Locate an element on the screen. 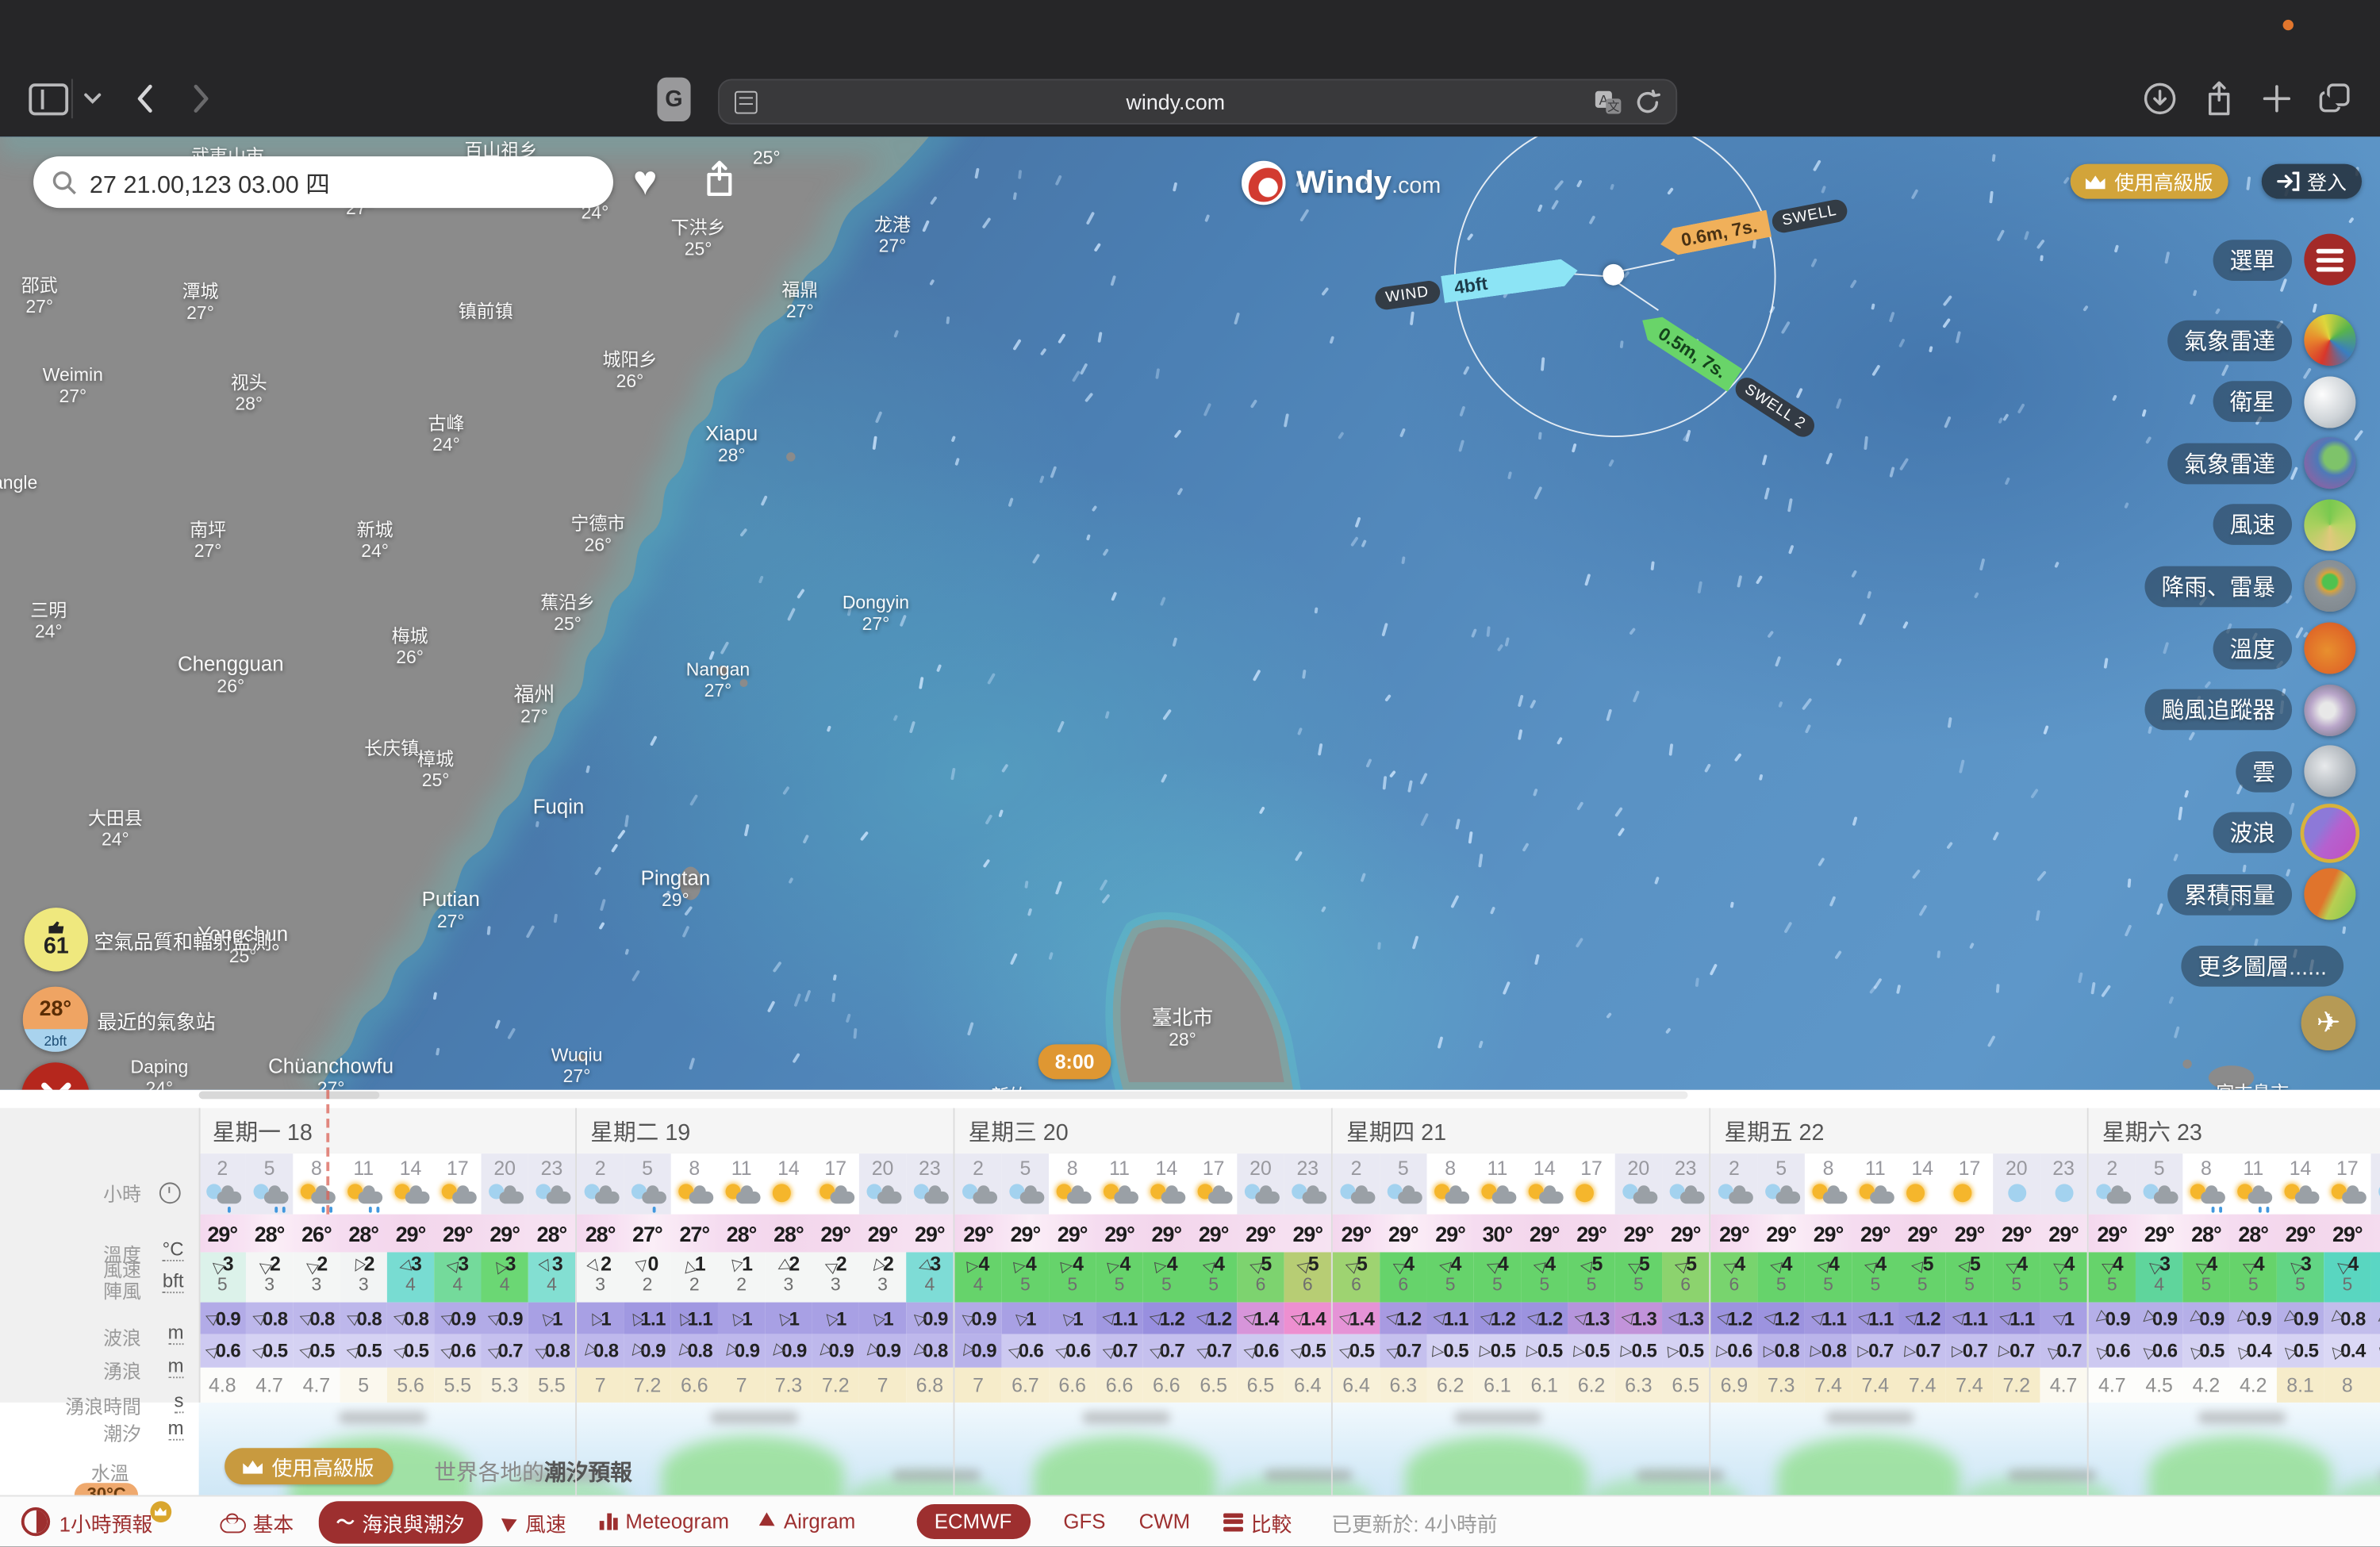 Image resolution: width=2380 pixels, height=1547 pixels. forecast-cell: 23 is located at coordinates (2063, 1184).